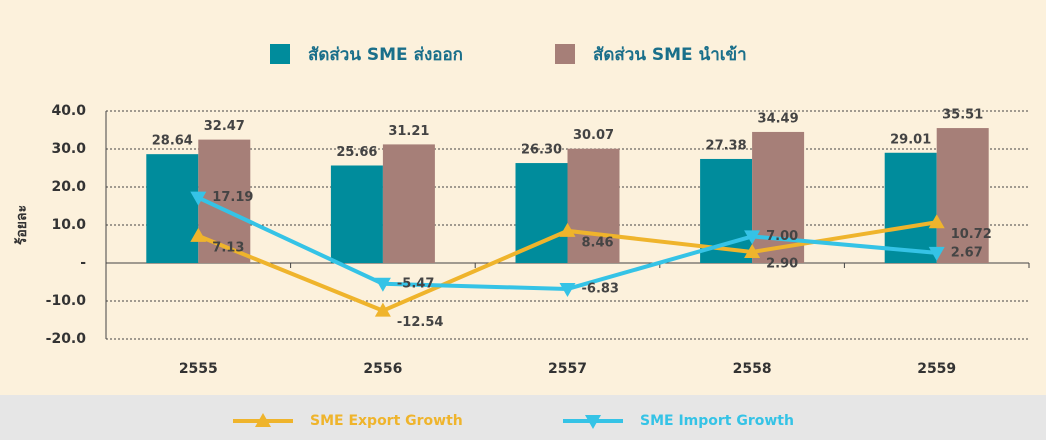 Image resolution: width=1046 pixels, height=440 pixels. What do you see at coordinates (228, 247) in the screenshot?
I see `line-value-label: 7.13` at bounding box center [228, 247].